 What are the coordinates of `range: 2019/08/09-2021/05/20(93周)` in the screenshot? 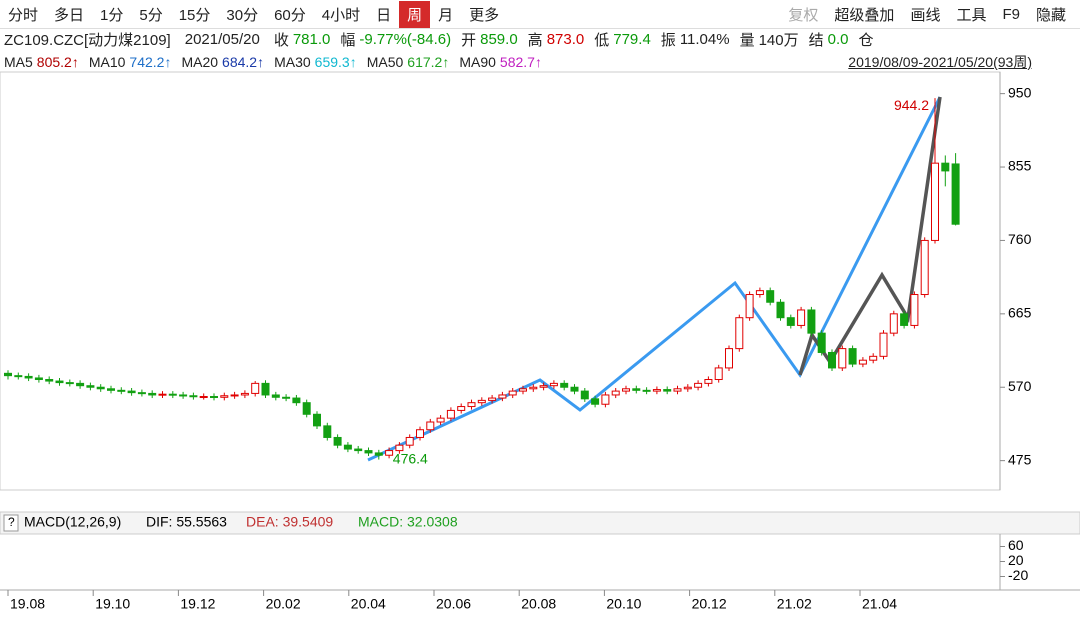 It's located at (940, 62).